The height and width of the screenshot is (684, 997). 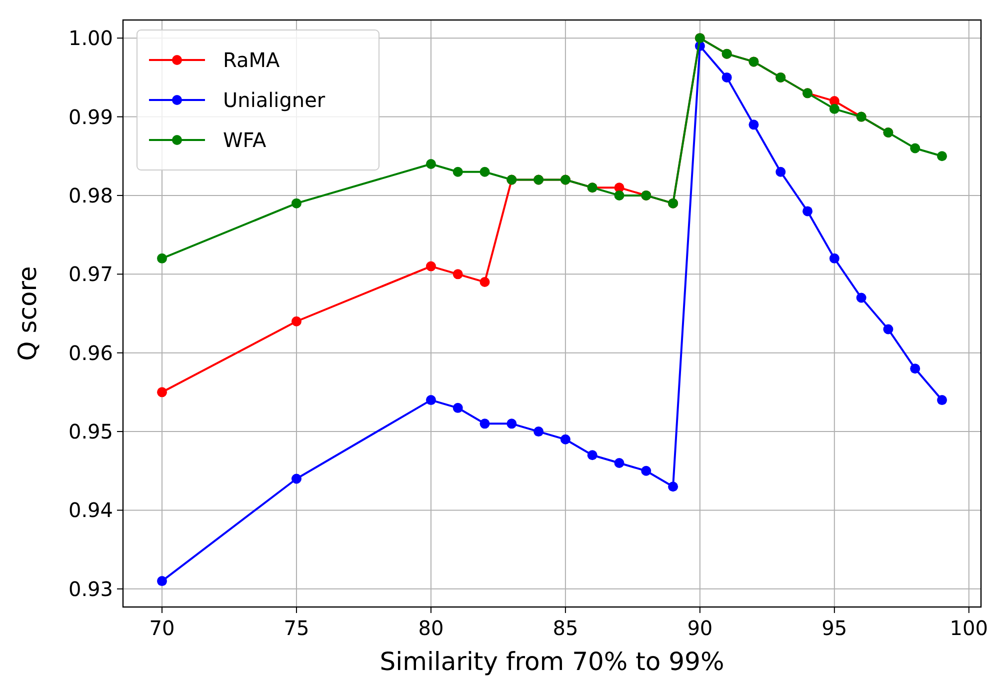 I want to click on y-axis-title: Q score, so click(x=27, y=313).